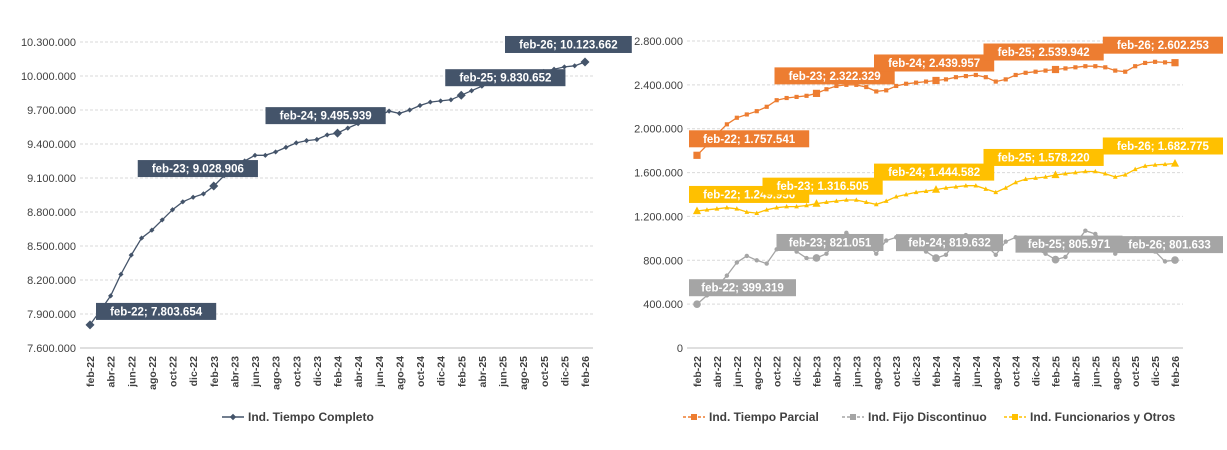 The width and height of the screenshot is (1227, 450). What do you see at coordinates (91, 371) in the screenshot?
I see `x-tick-label: feb-22` at bounding box center [91, 371].